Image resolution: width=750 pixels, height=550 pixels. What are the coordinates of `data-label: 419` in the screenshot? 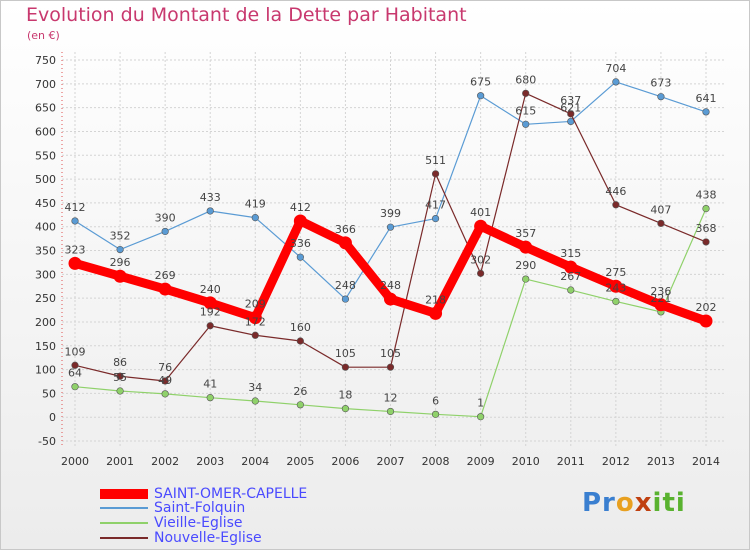 It's located at (255, 204).